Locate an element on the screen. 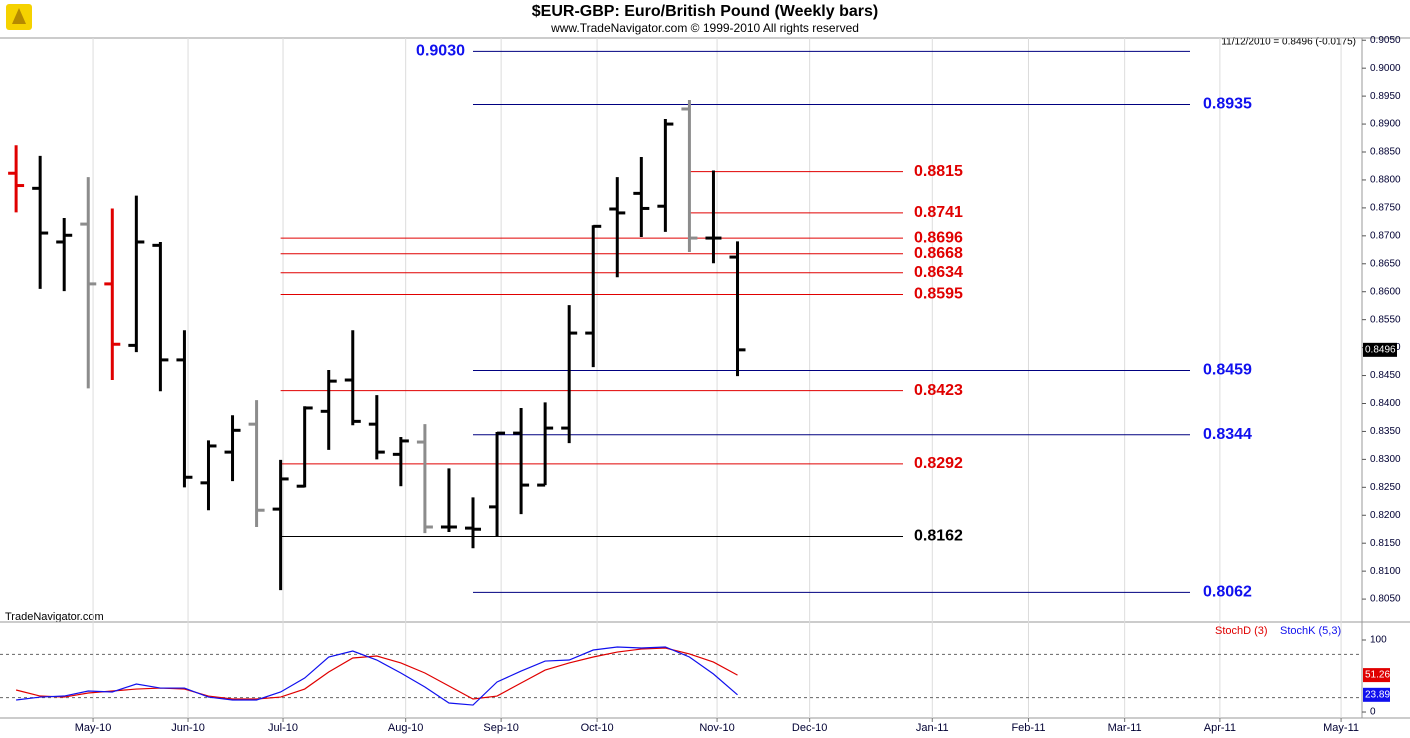 The height and width of the screenshot is (738, 1410). last-value-label: 51.26 is located at coordinates (1377, 675).